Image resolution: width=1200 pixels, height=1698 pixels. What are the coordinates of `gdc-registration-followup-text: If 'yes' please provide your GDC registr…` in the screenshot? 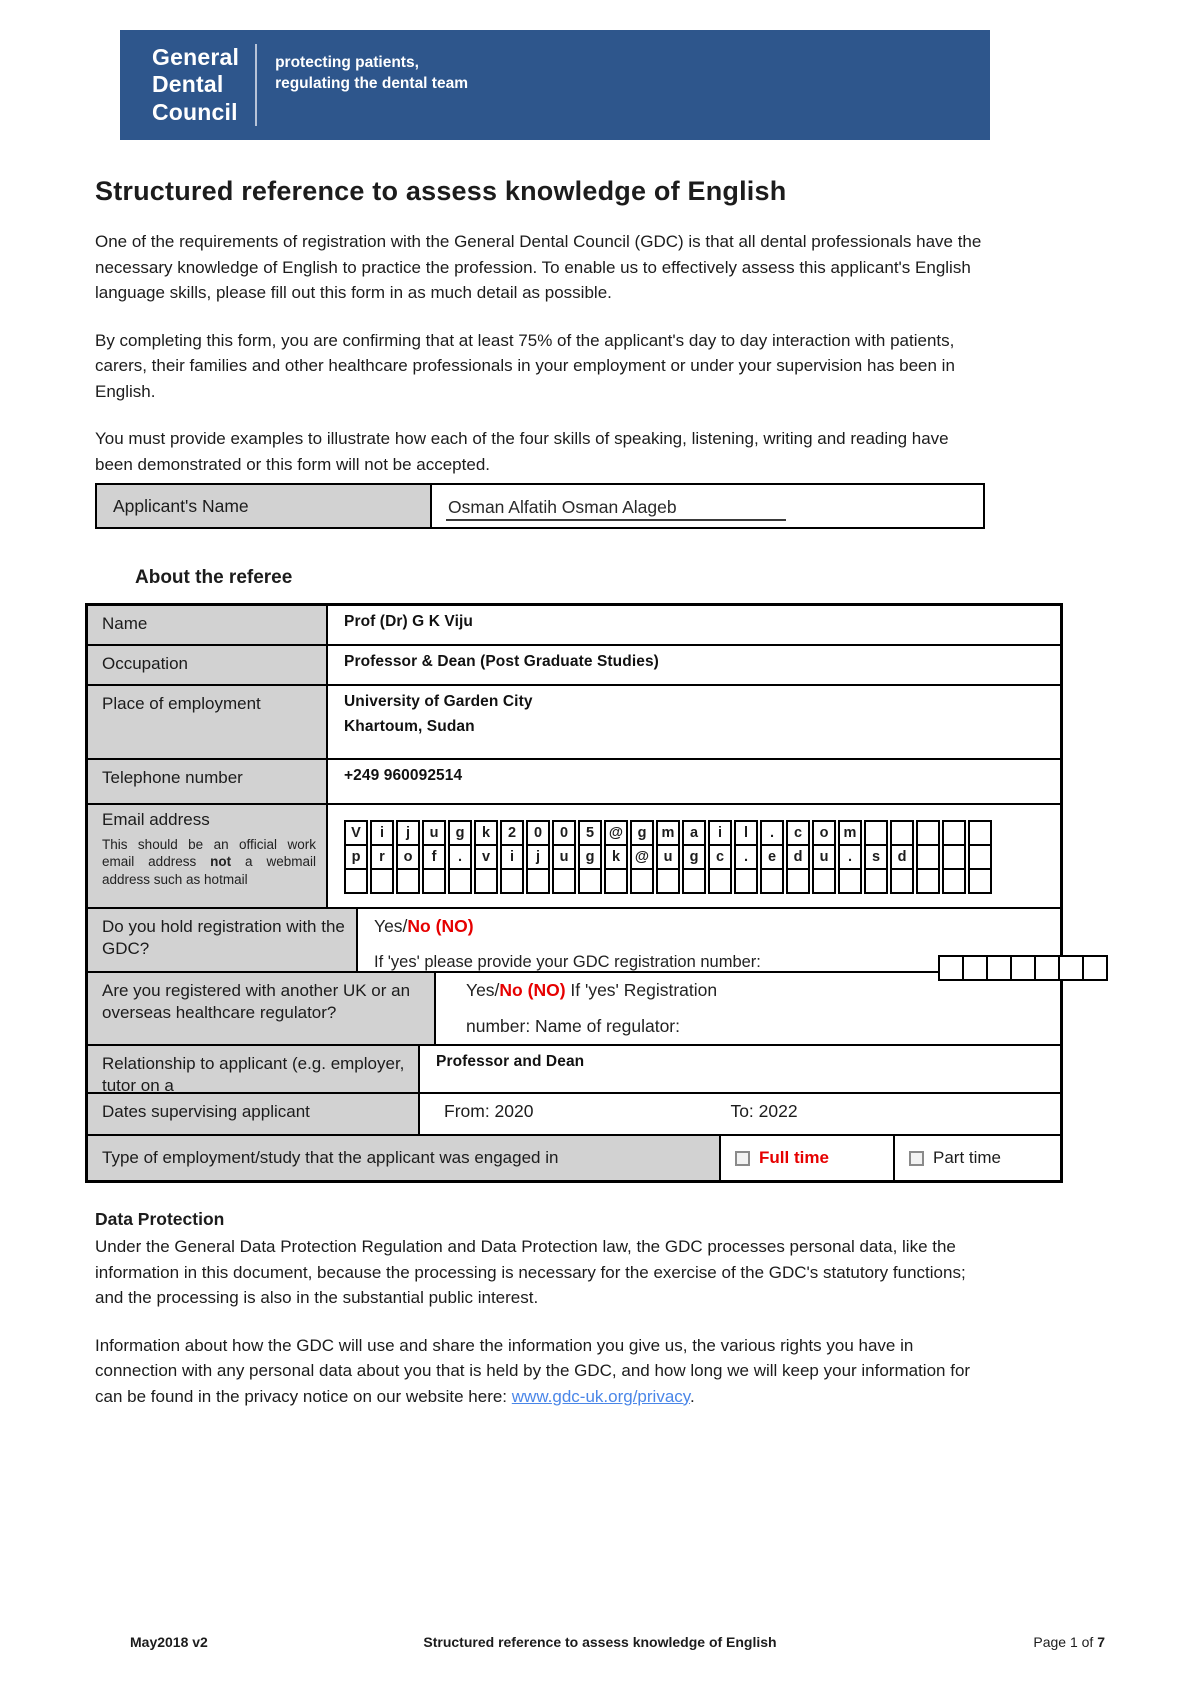 It's located at (567, 962).